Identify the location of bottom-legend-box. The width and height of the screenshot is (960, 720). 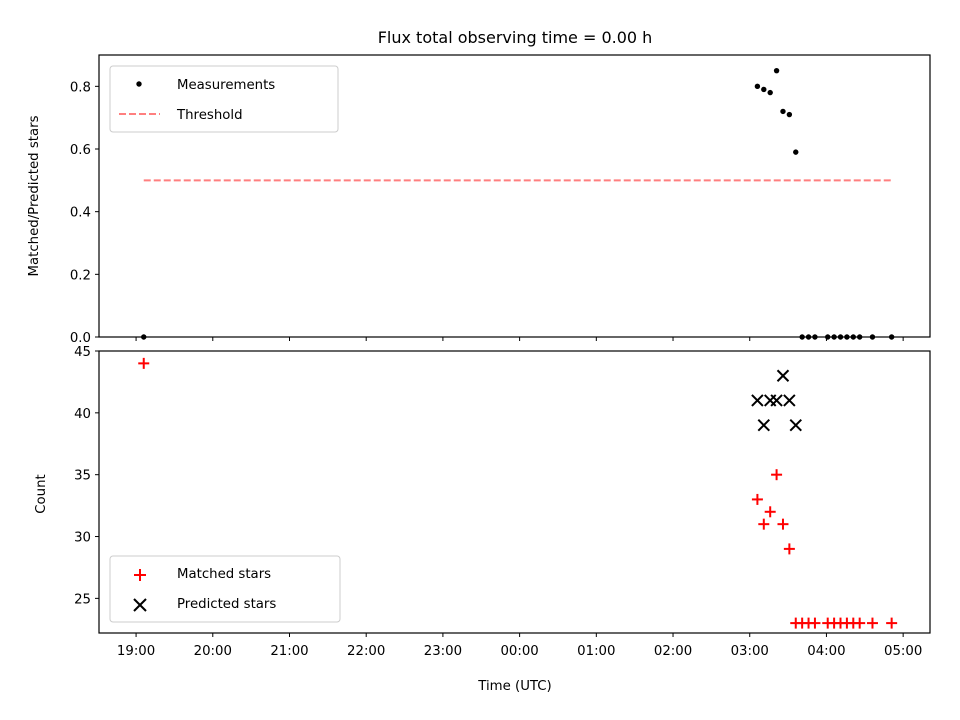
(225, 589).